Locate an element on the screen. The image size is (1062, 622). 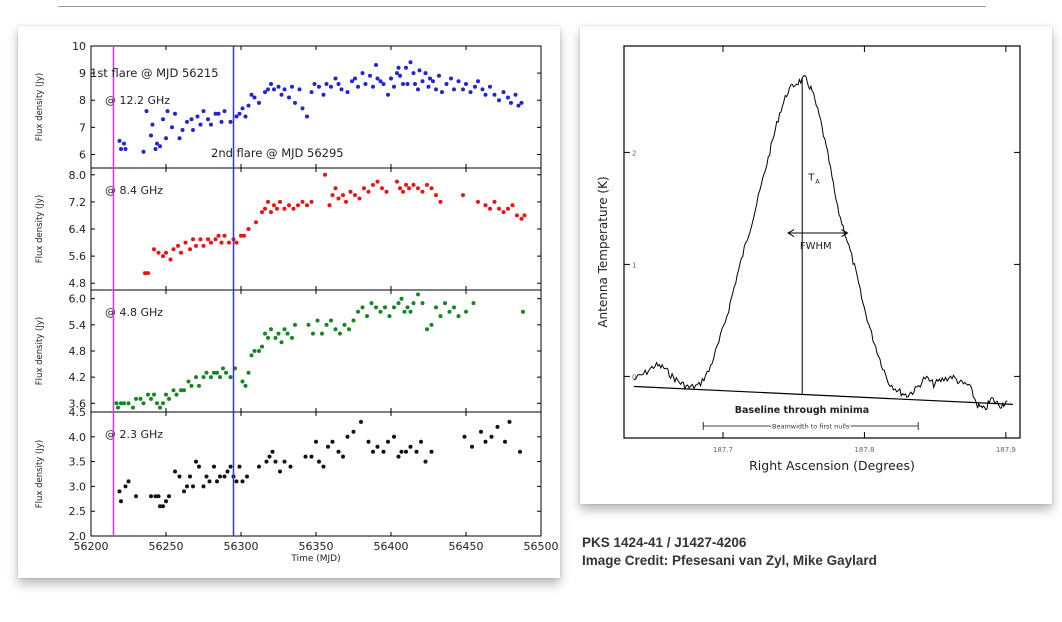
fwhm-arrow-left is located at coordinates (791, 233).